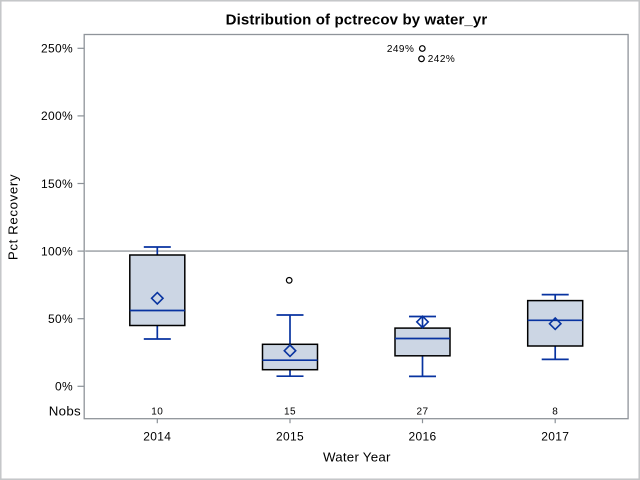  What do you see at coordinates (290, 412) in the screenshot?
I see `svg-text: 15` at bounding box center [290, 412].